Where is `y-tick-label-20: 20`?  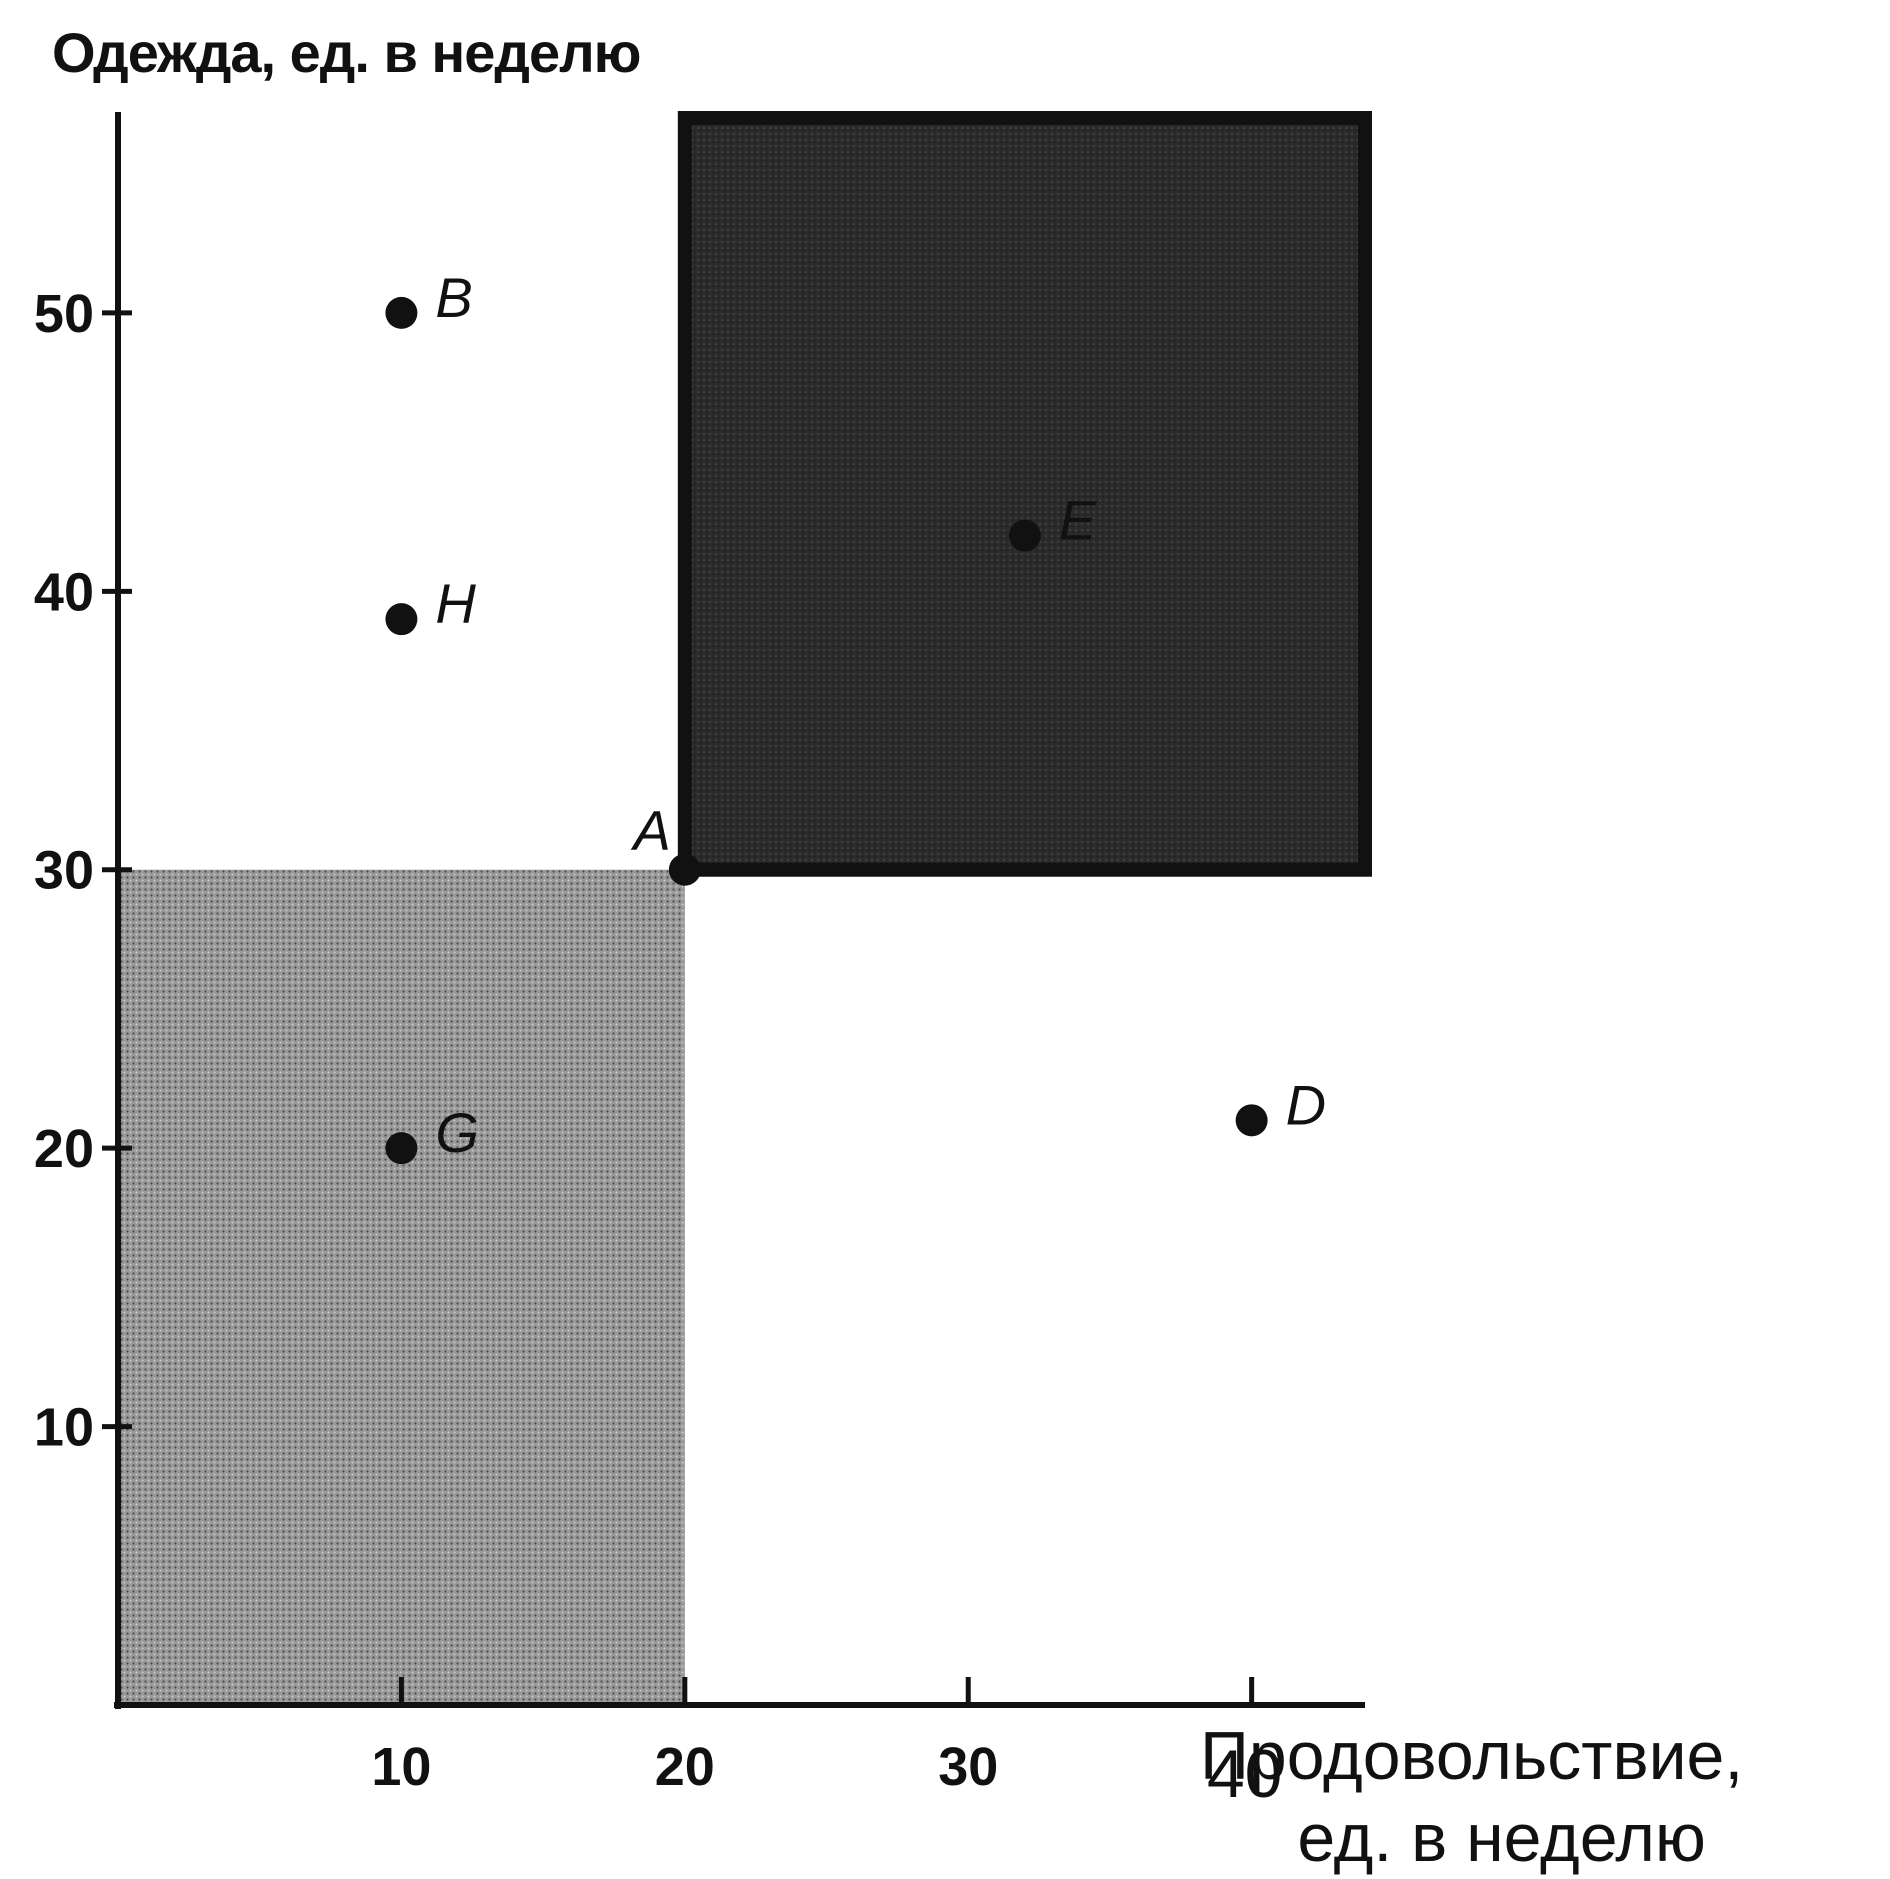 y-tick-label-20: 20 is located at coordinates (64, 1149).